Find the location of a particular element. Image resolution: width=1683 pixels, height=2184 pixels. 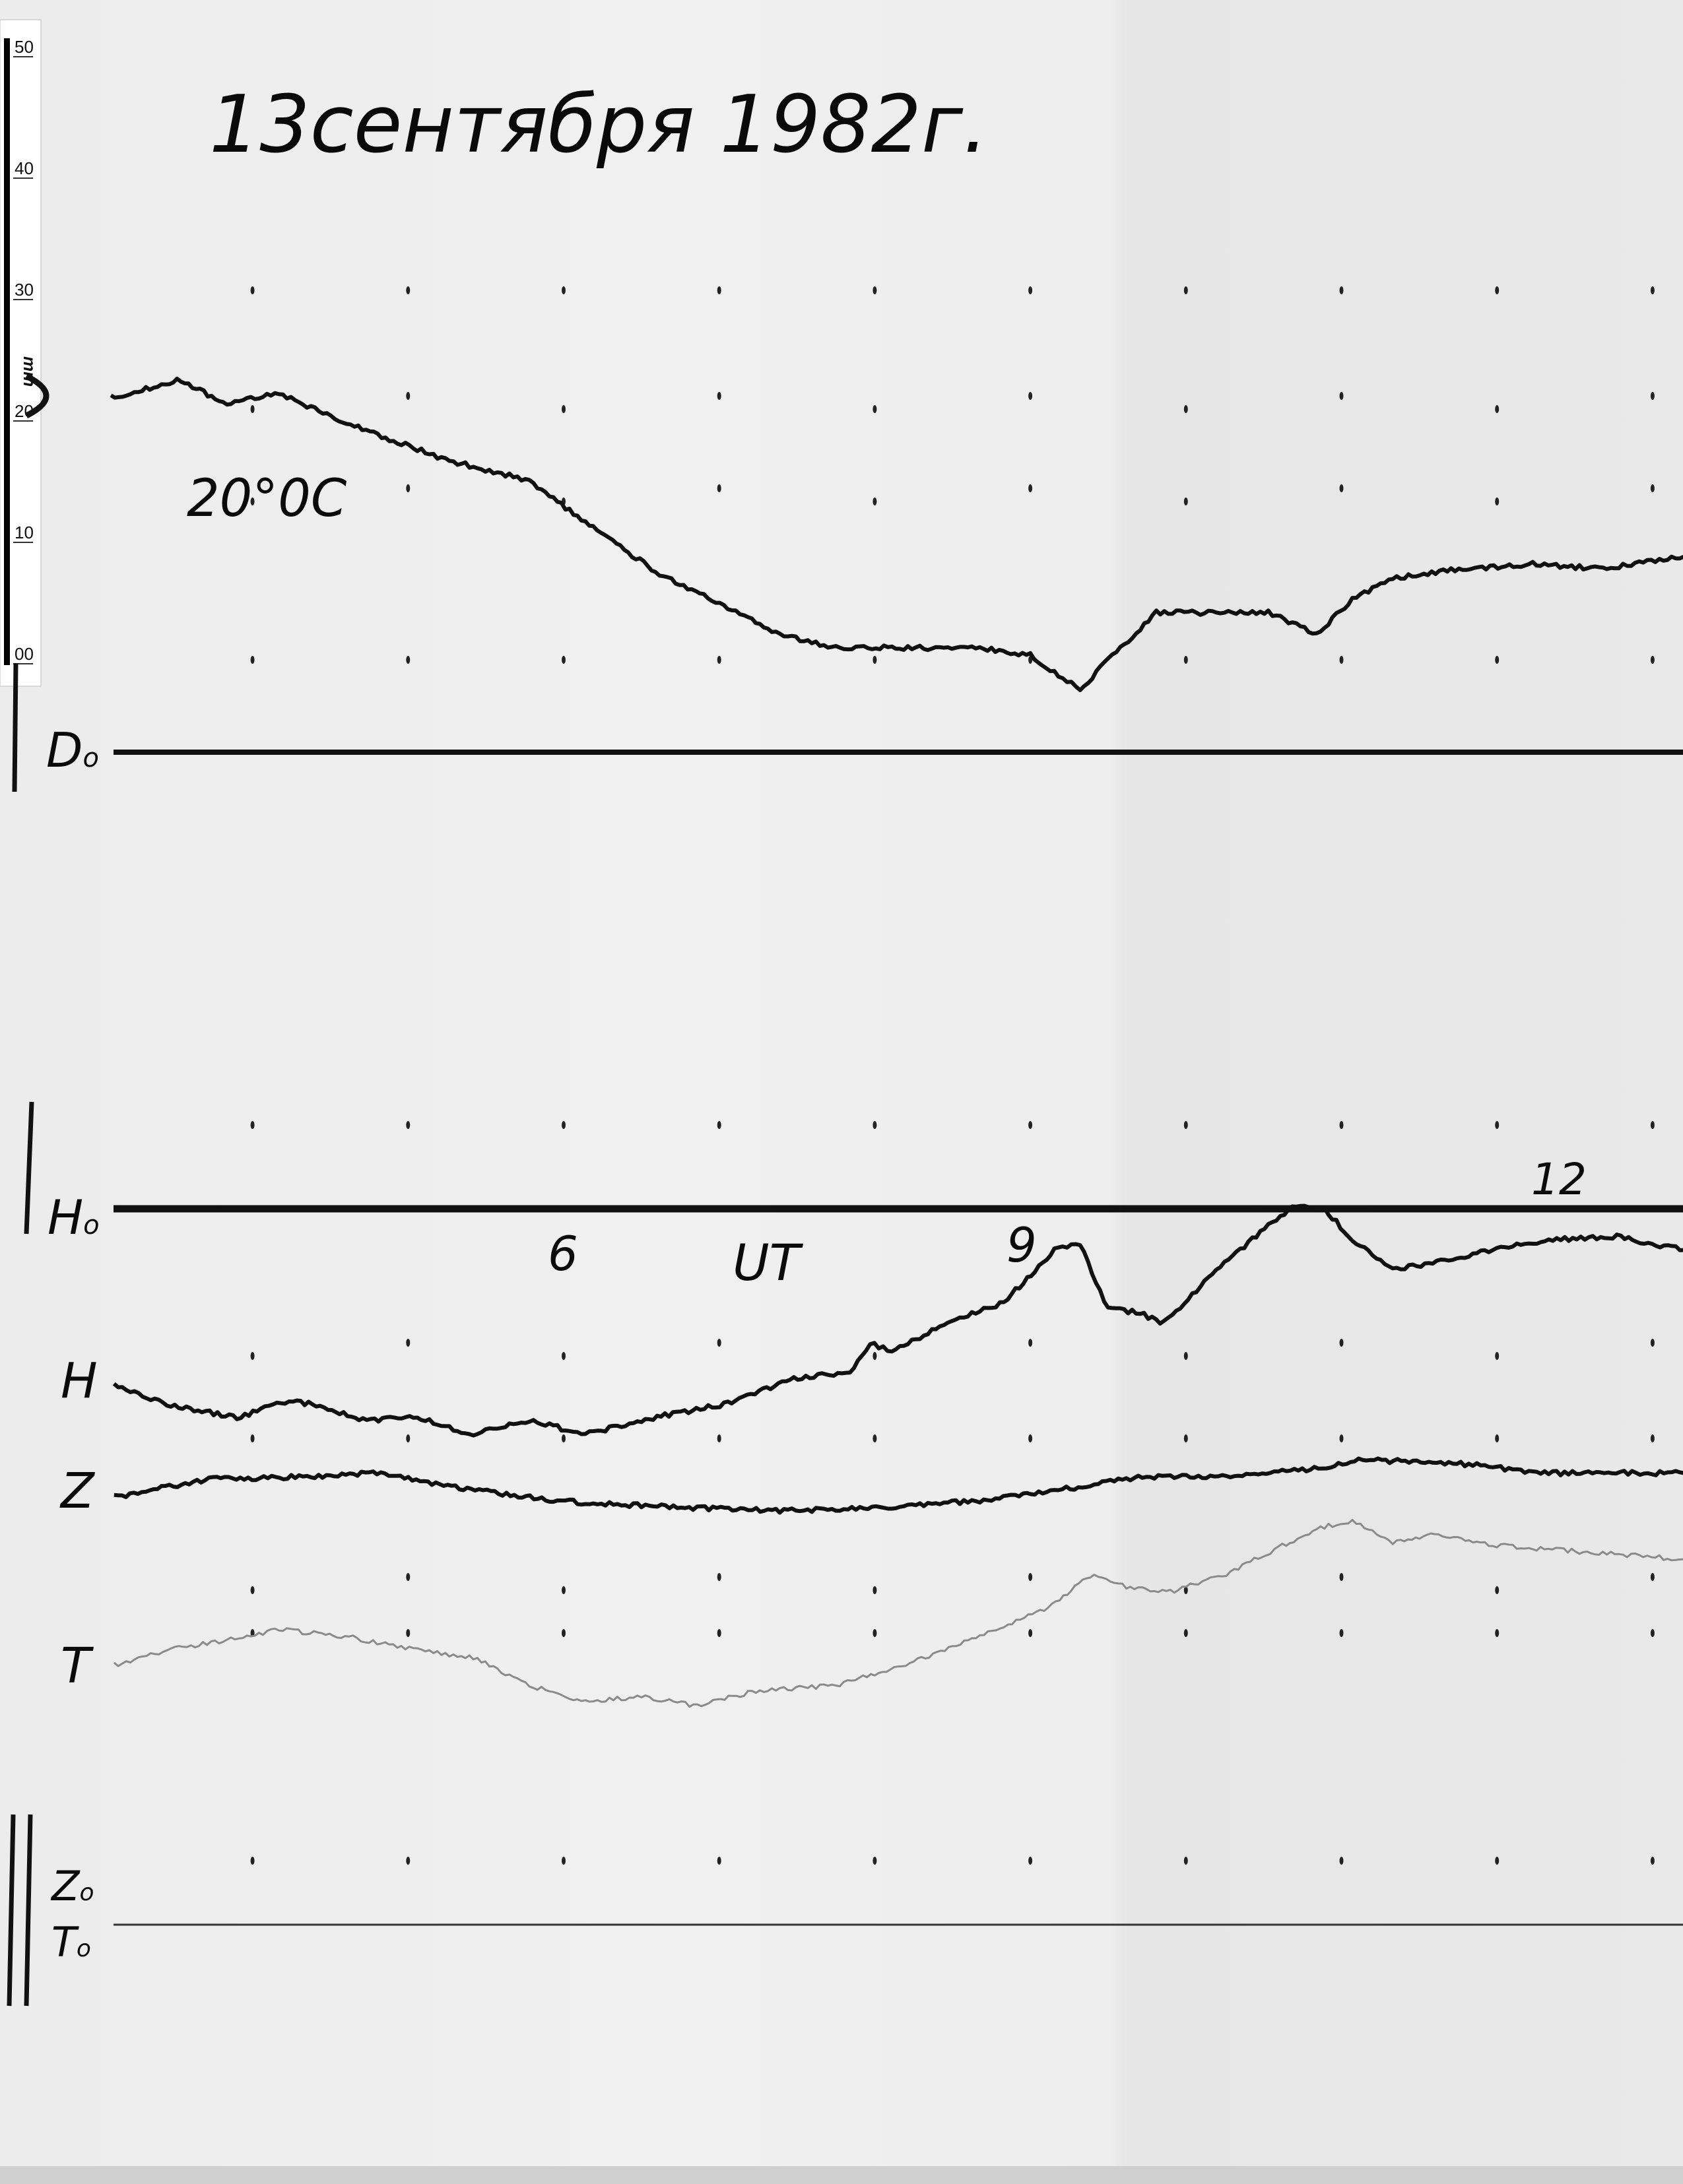

trace-z is located at coordinates (898, 1485).